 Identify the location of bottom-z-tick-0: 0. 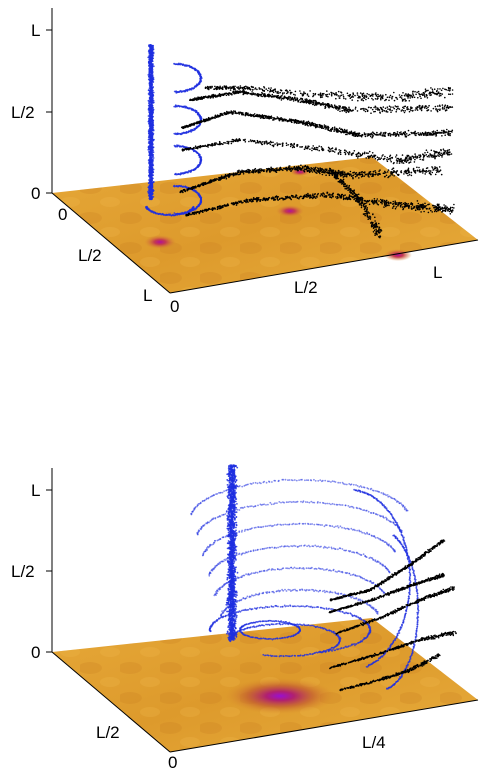
(35, 652).